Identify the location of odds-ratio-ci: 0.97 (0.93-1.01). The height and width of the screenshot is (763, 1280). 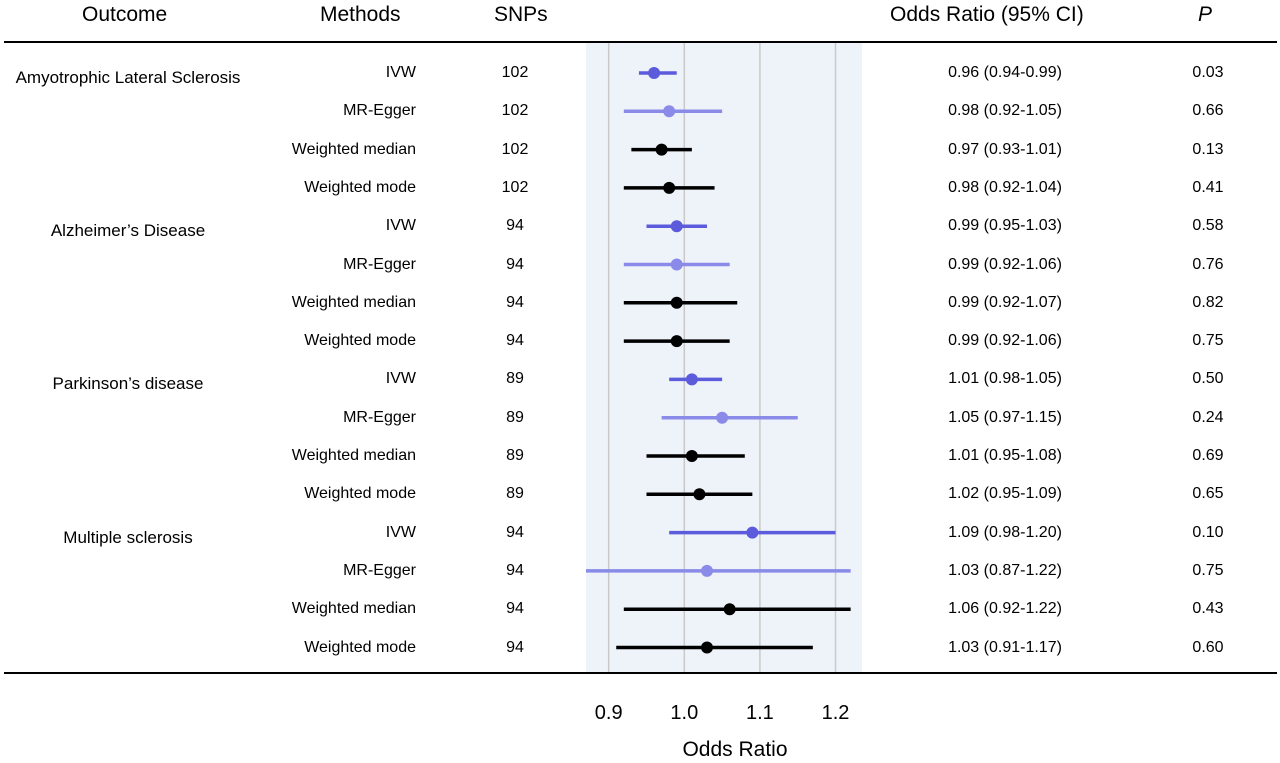
(1005, 149).